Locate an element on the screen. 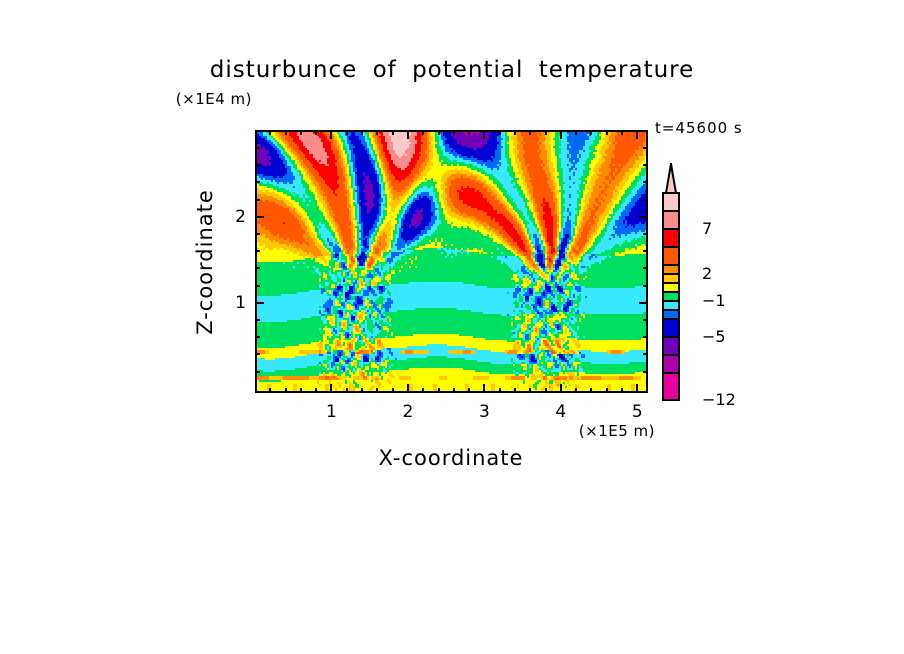  colorbar-canvas is located at coordinates (671, 285).